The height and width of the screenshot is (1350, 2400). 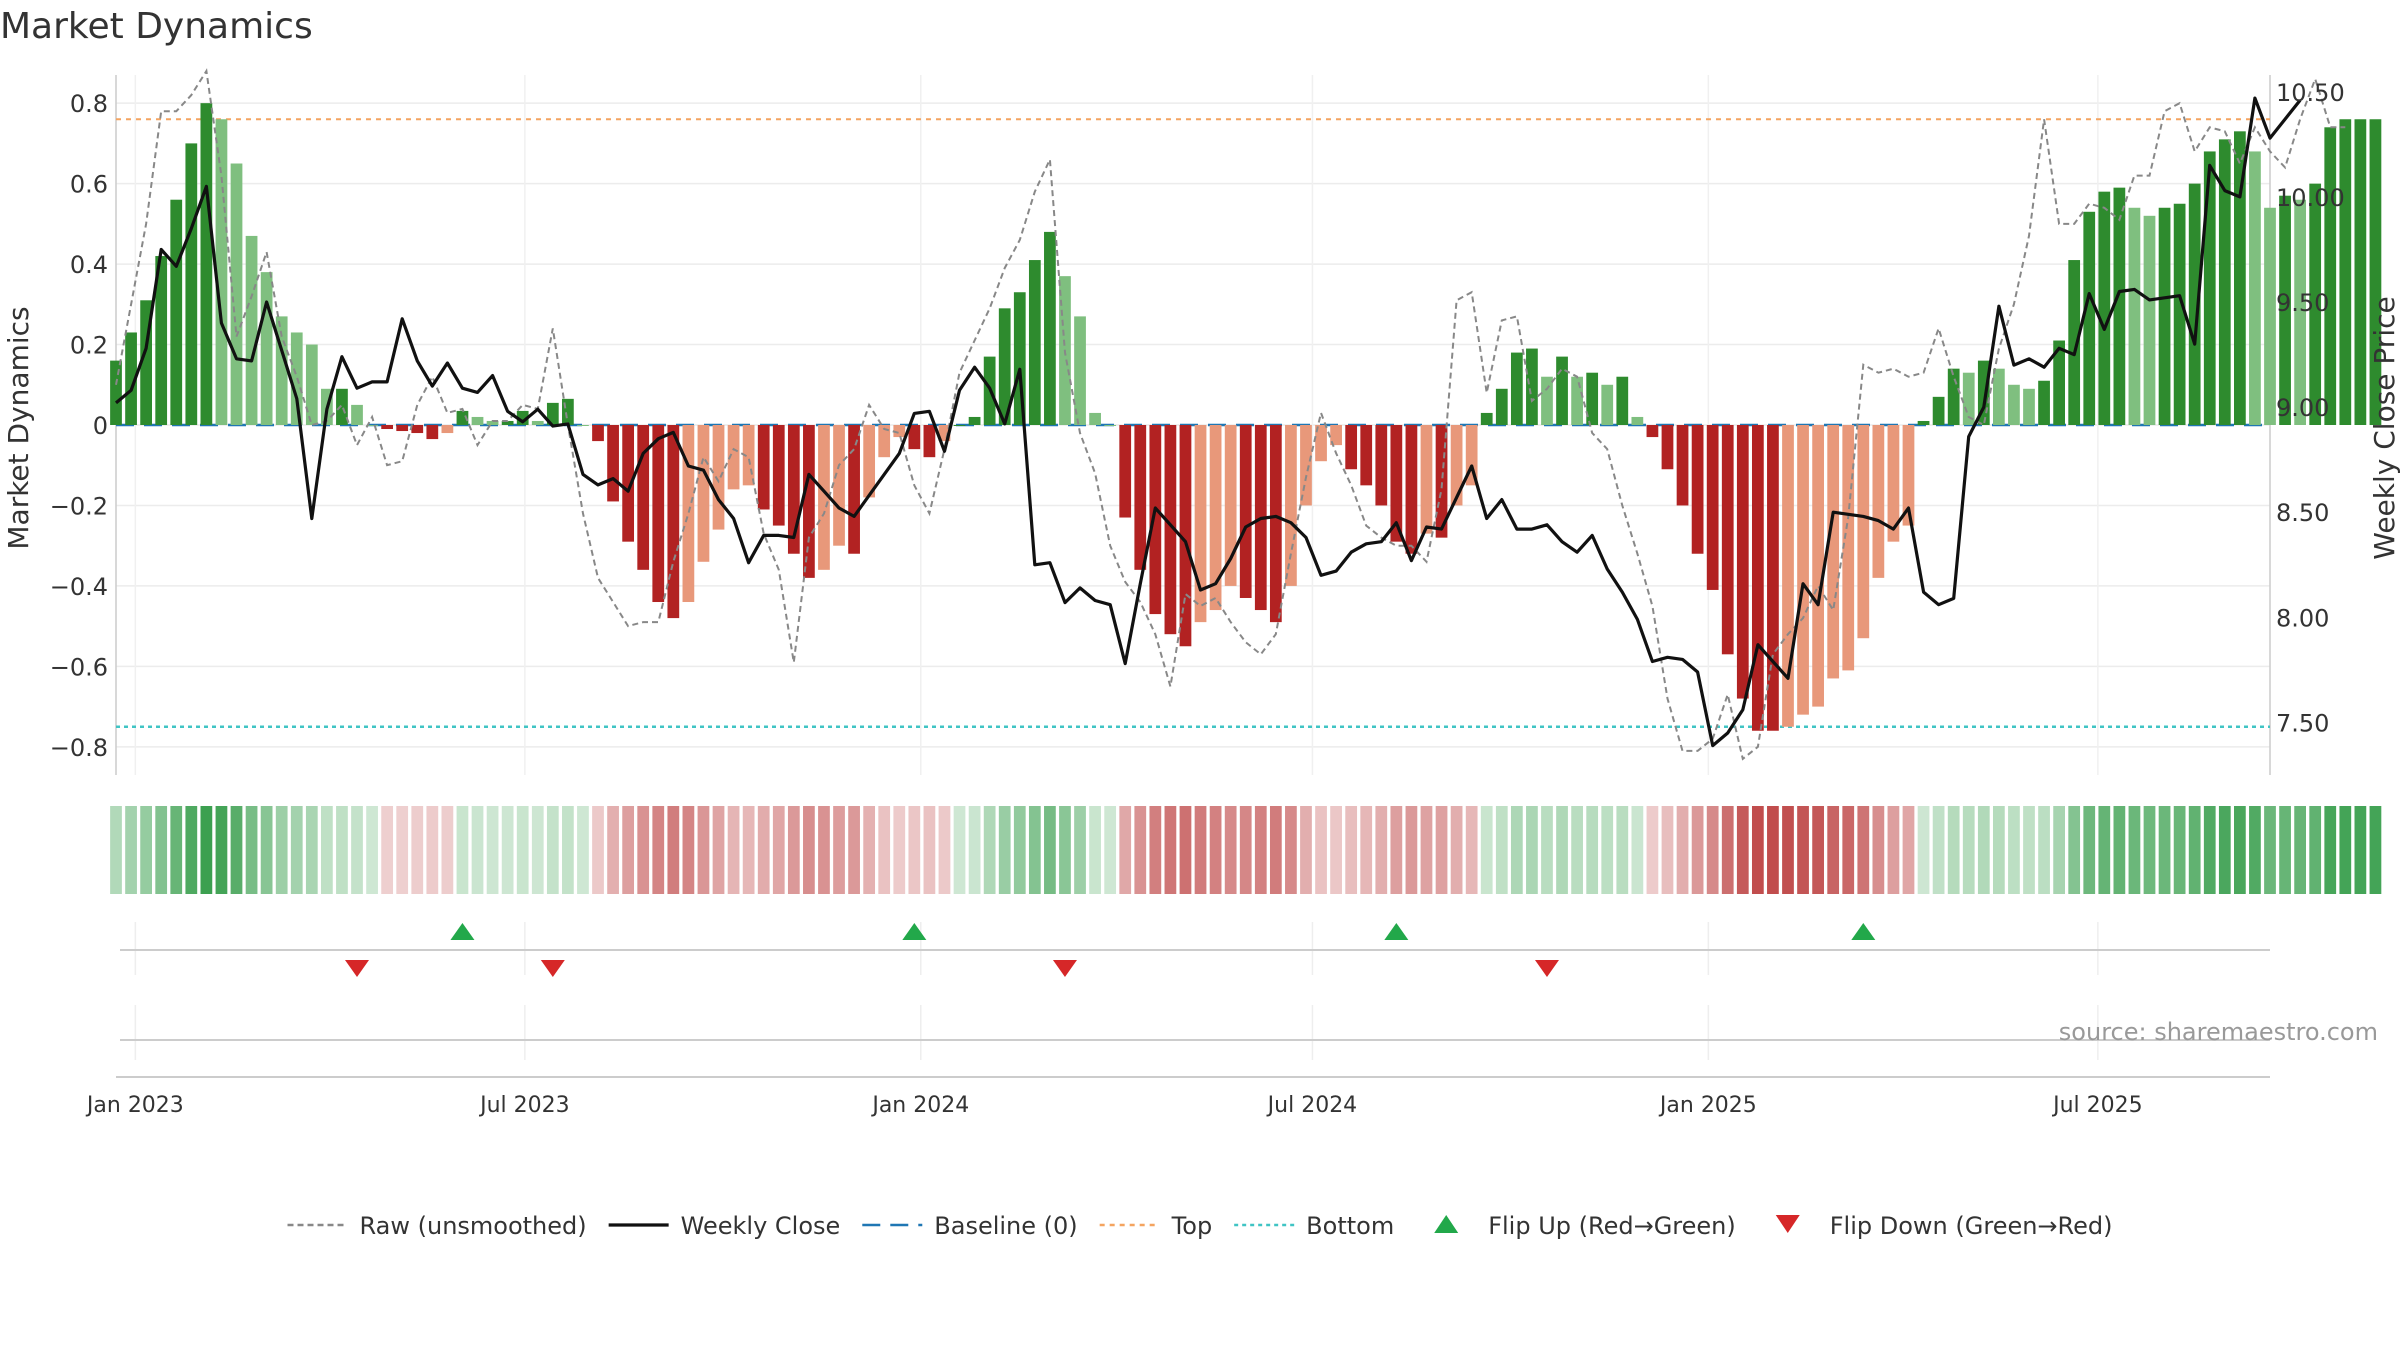 What do you see at coordinates (2302, 723) in the screenshot?
I see `right-tick-label: 7.50` at bounding box center [2302, 723].